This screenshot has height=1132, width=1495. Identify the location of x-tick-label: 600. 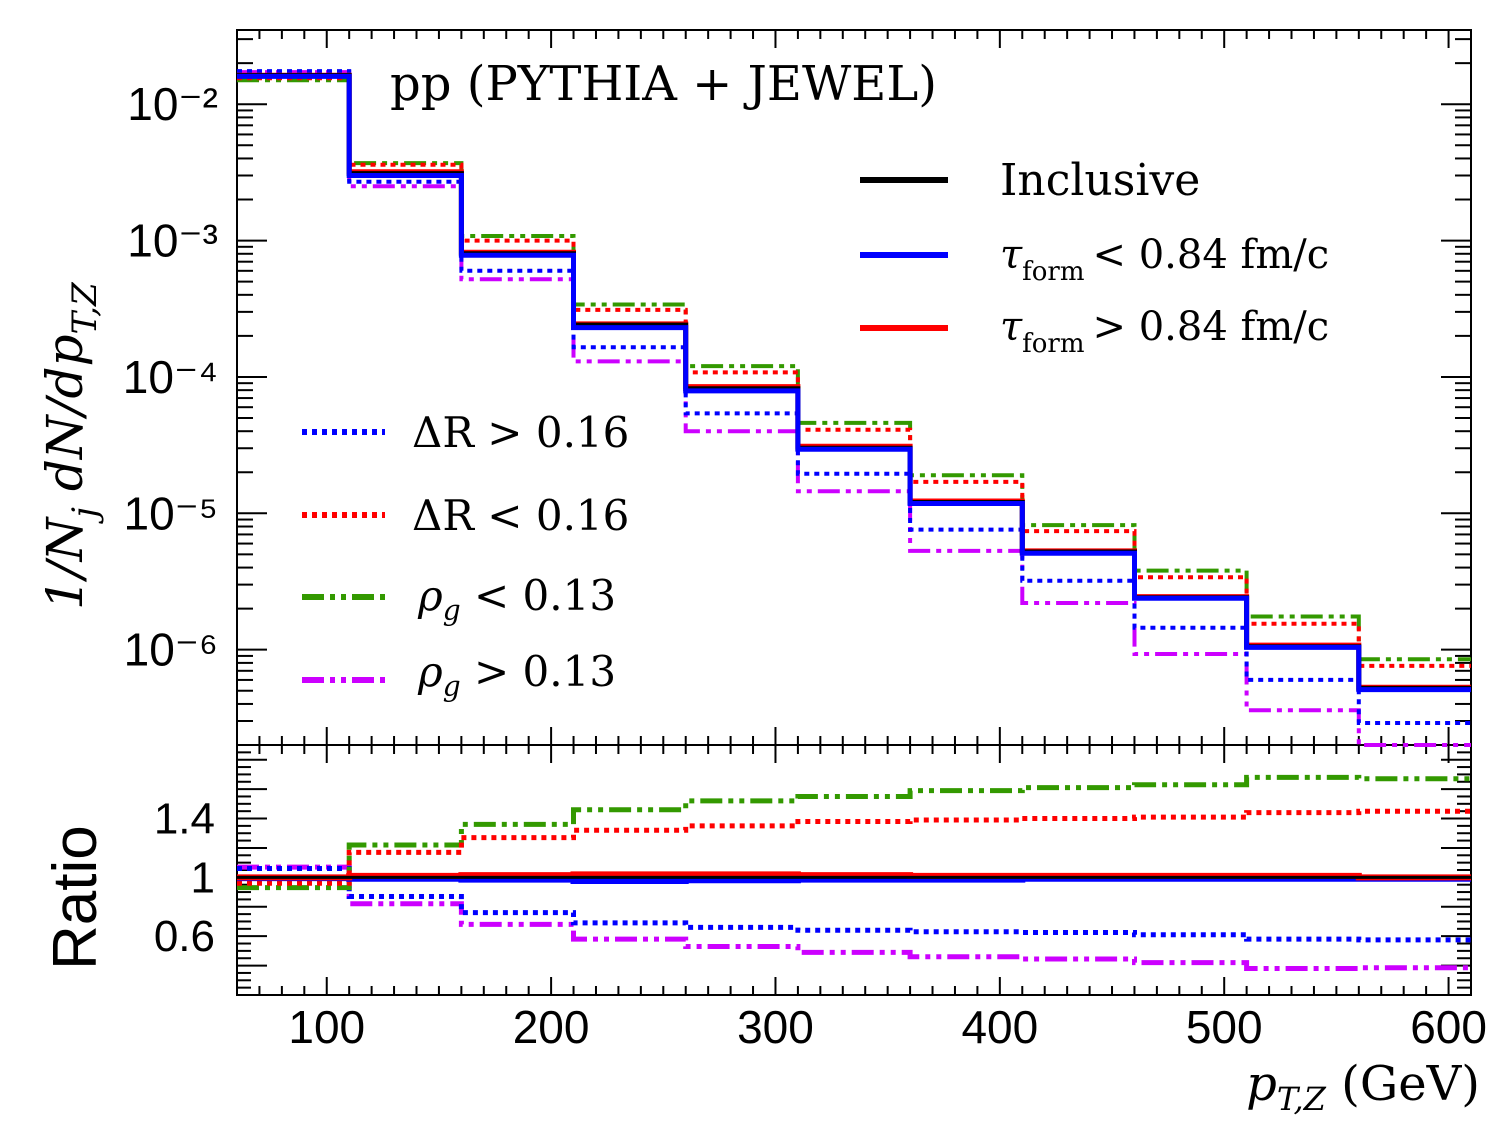
(1448, 1027).